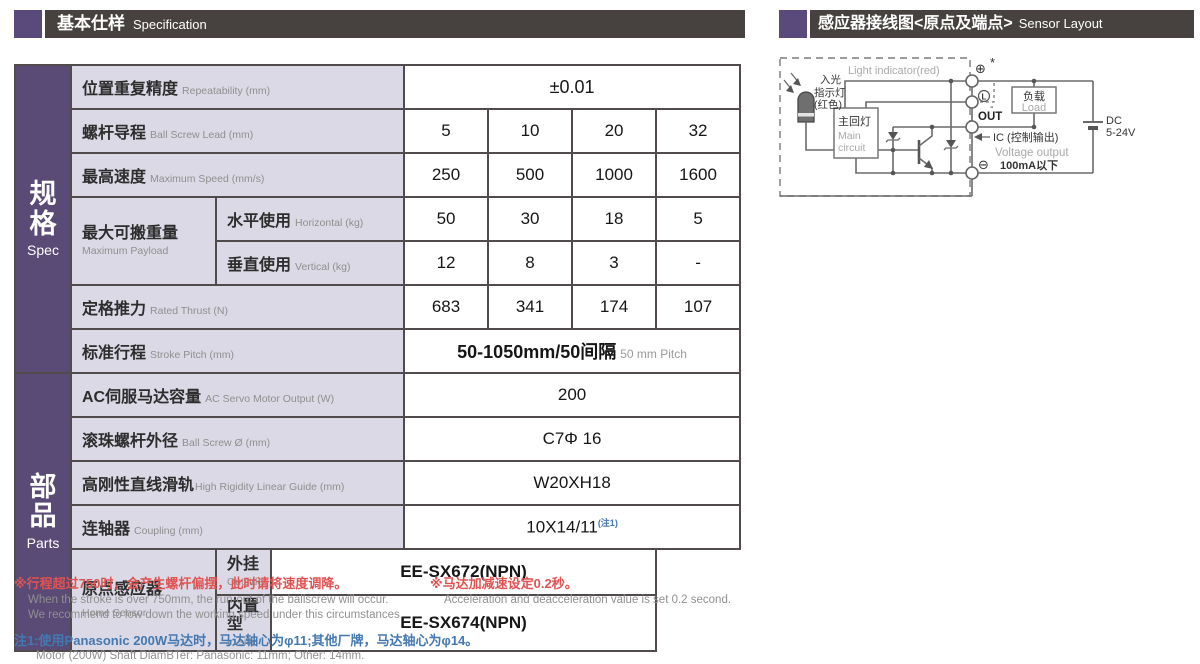 The width and height of the screenshot is (1200, 664). Describe the element at coordinates (530, 131) in the screenshot. I see `value-lead-2: 10` at that location.